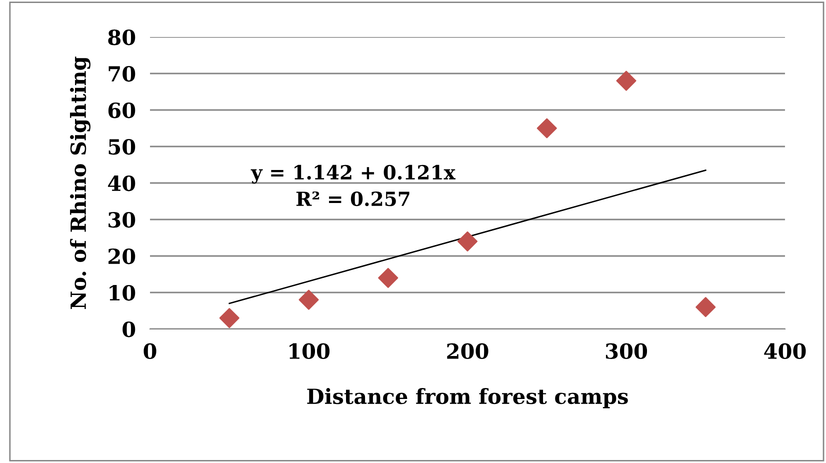 This screenshot has height=463, width=826. I want to click on y-tick-label: 10, so click(123, 292).